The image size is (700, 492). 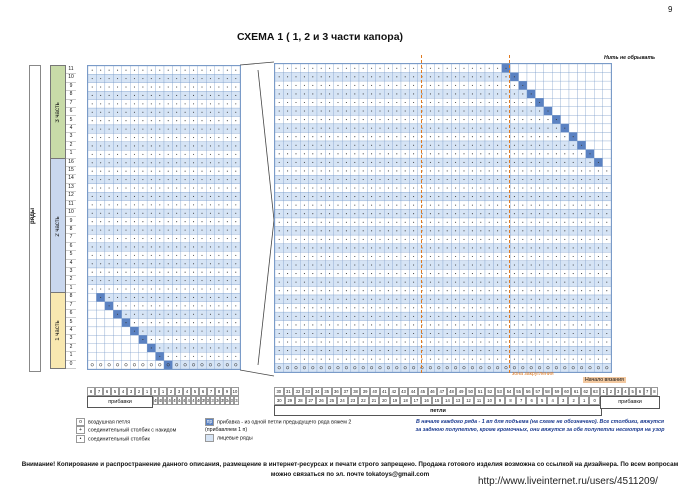 What do you see at coordinates (71, 162) in the screenshot?
I see `row-number: 16` at bounding box center [71, 162].